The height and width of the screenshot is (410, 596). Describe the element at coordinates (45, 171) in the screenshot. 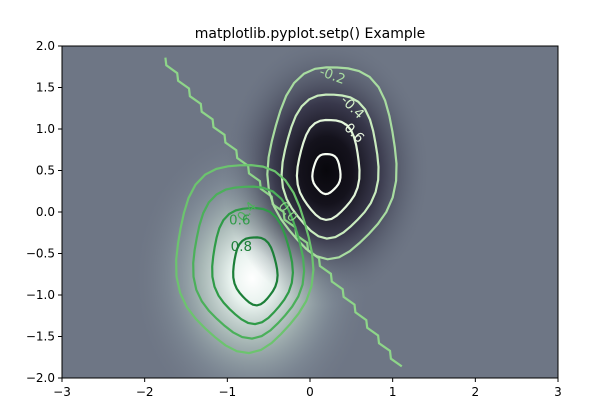

I see `y-tick-label: 0.5` at that location.